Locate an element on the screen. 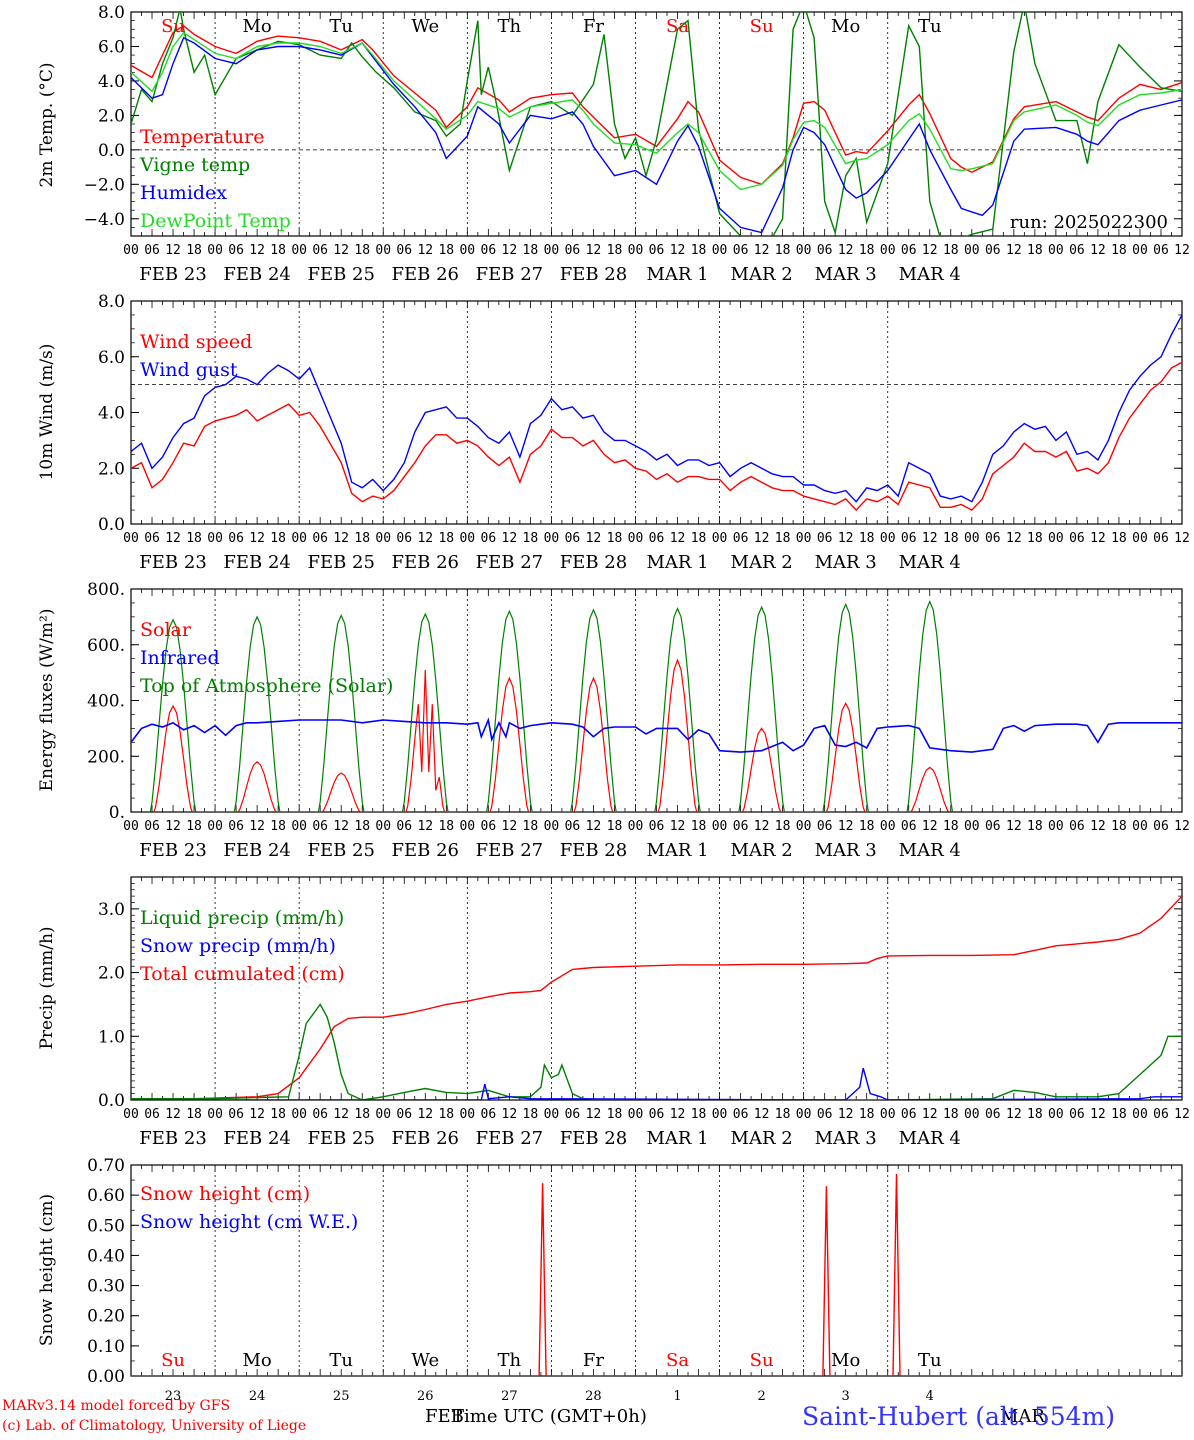  date-label: FEB 26 is located at coordinates (425, 274).